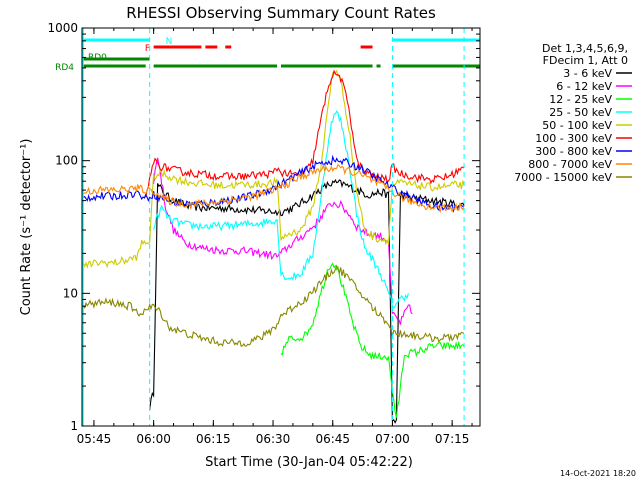 This screenshot has width=640, height=480. I want to click on legend-label-300-800-kev: 300 - 800 keV, so click(573, 151).